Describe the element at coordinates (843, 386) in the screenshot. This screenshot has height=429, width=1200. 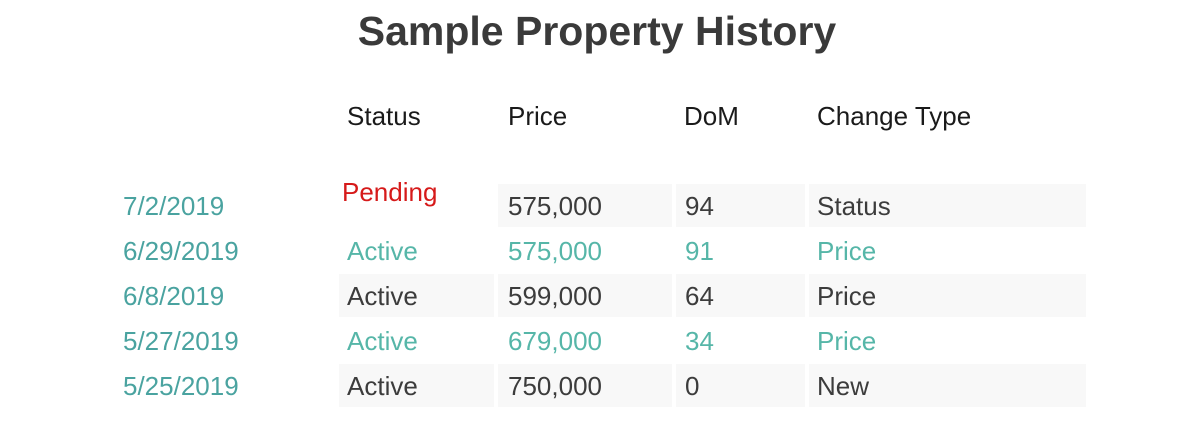
I see `row-change-type: New` at that location.